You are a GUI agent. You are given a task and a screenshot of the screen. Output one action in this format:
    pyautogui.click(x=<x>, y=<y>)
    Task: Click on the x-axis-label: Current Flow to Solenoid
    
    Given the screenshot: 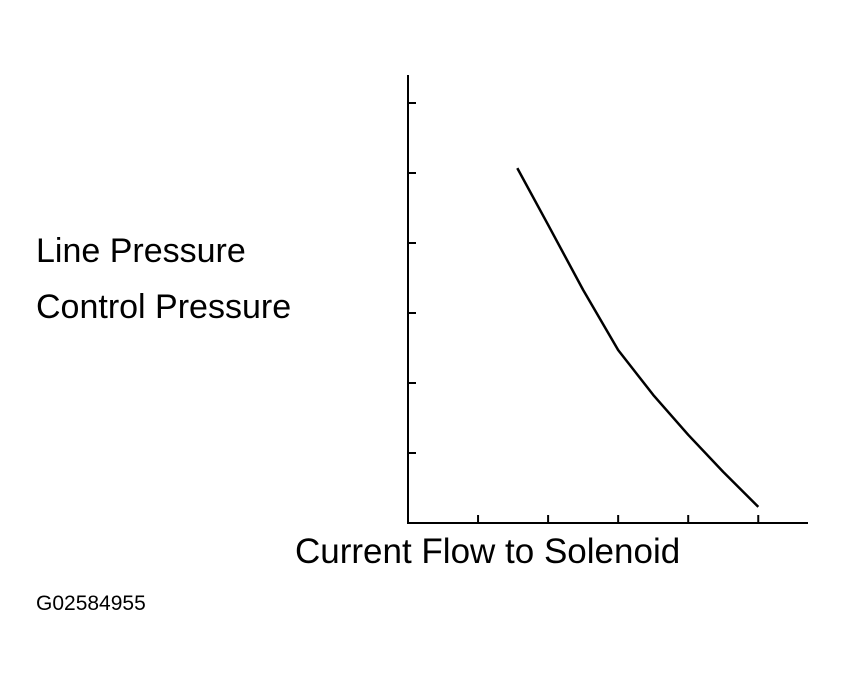 What is the action you would take?
    pyautogui.click(x=487, y=551)
    